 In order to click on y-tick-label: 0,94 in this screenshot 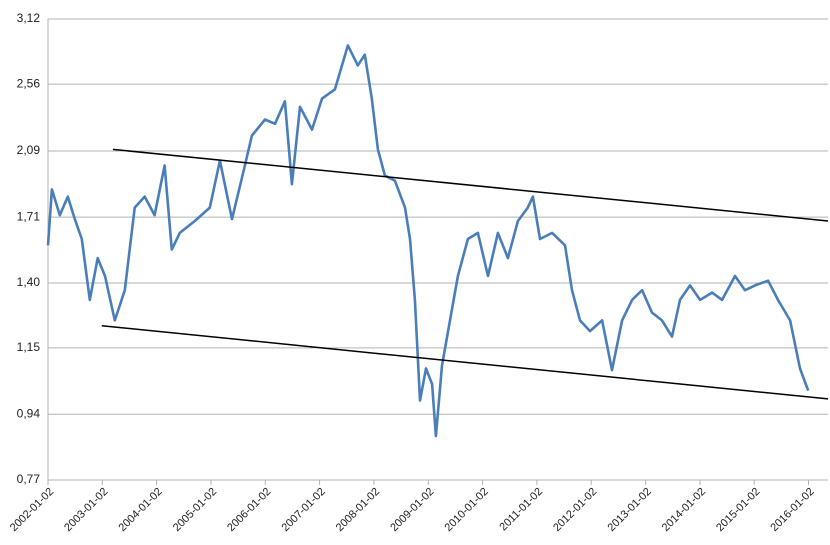, I will do `click(29, 413)`.